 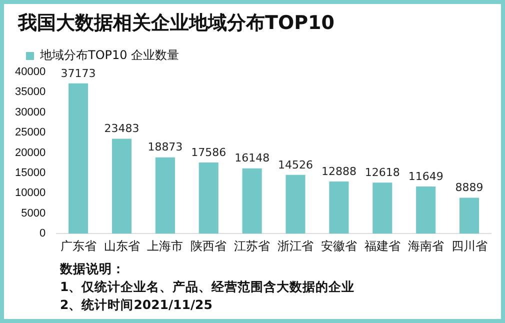 What do you see at coordinates (165, 246) in the screenshot?
I see `x-tick-label: 上海市` at bounding box center [165, 246].